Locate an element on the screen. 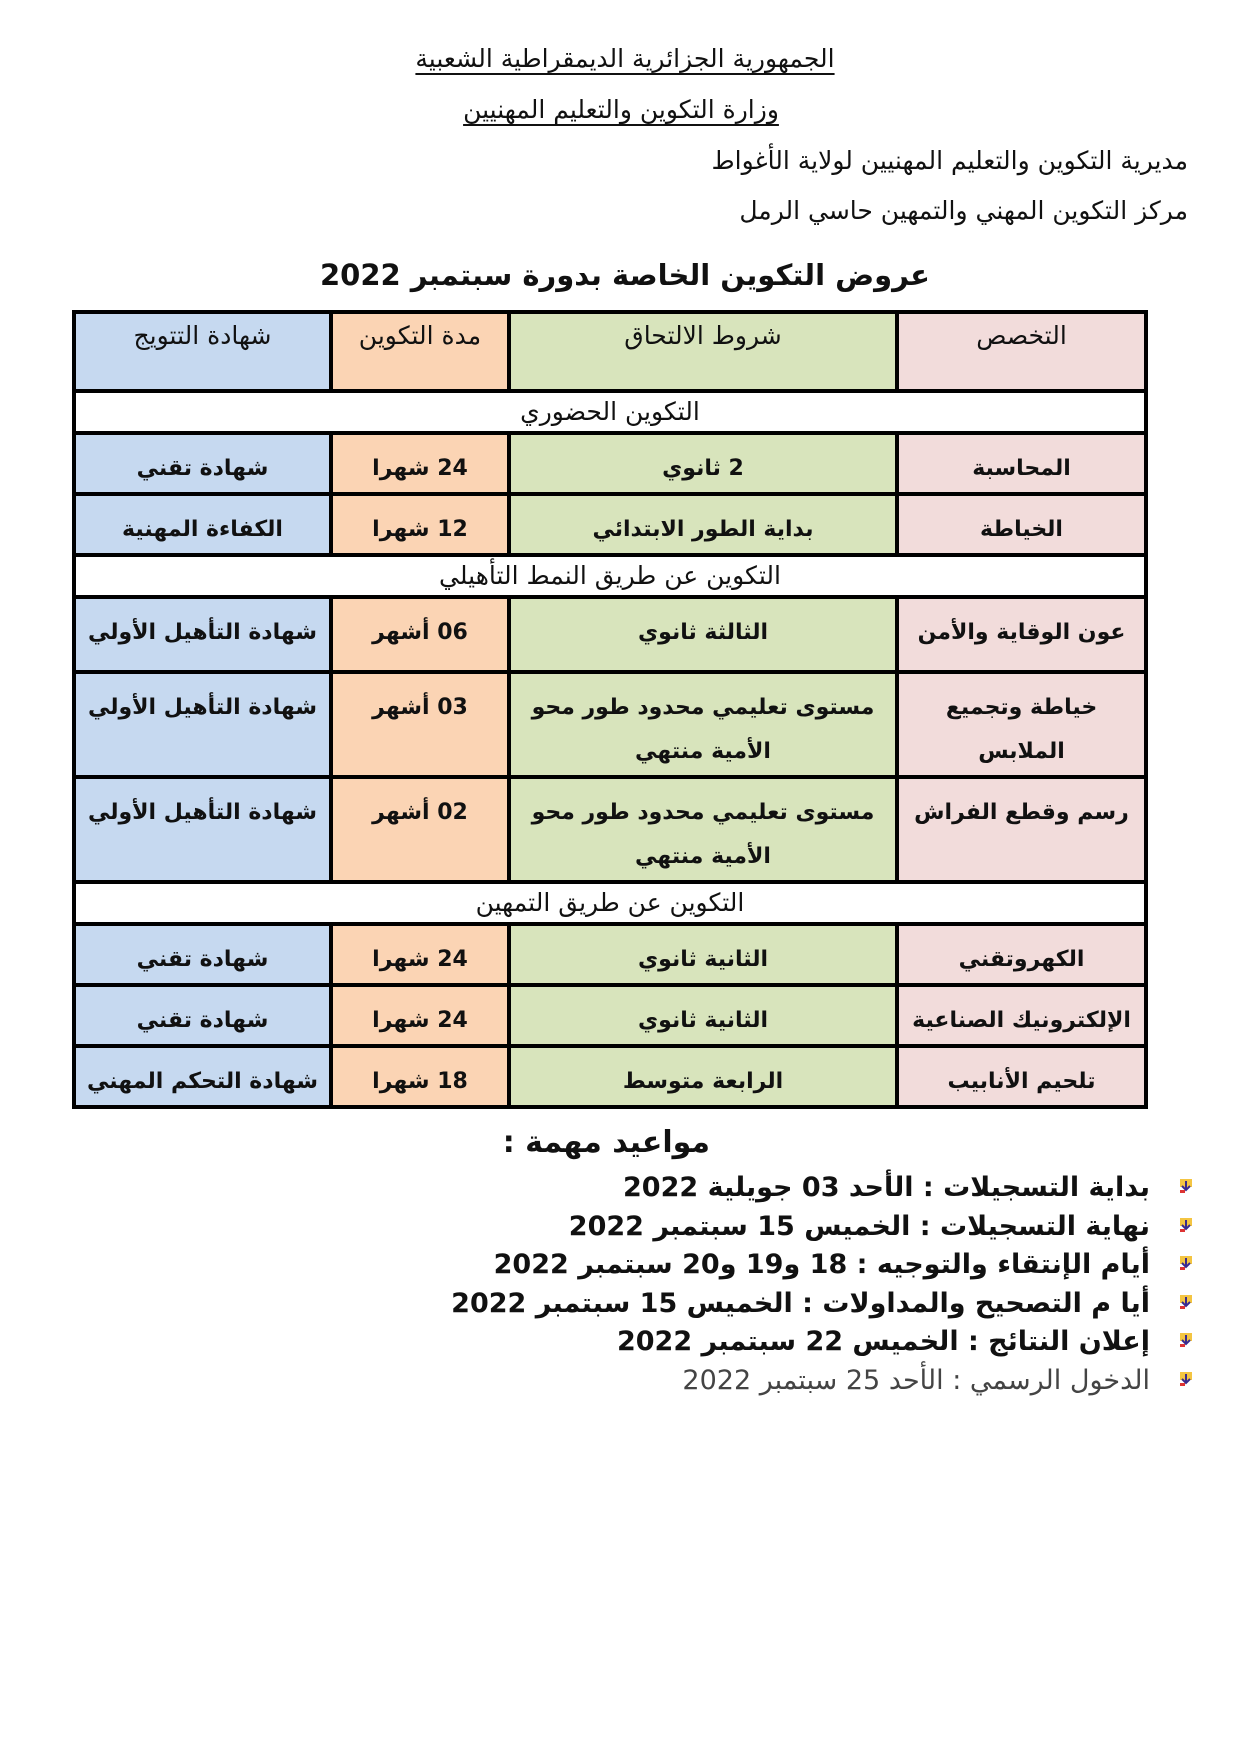 Image resolution: width=1240 pixels, height=1754 pixels. table-row: المحاسبة 2 ثانوي 24 شهرا شهادة تقني is located at coordinates (610, 463).